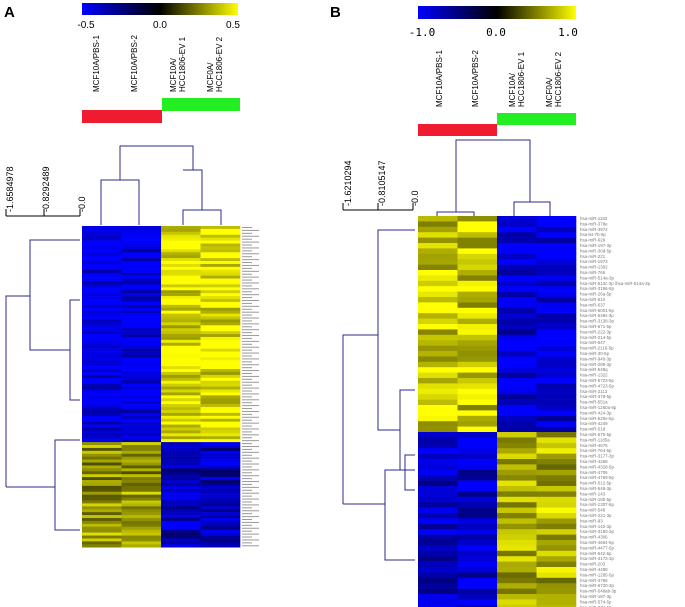 Image resolution: width=685 pixels, height=607 pixels. Describe the element at coordinates (219, 64) in the screenshot. I see `svg-text: HCC1806-EV 2` at that location.